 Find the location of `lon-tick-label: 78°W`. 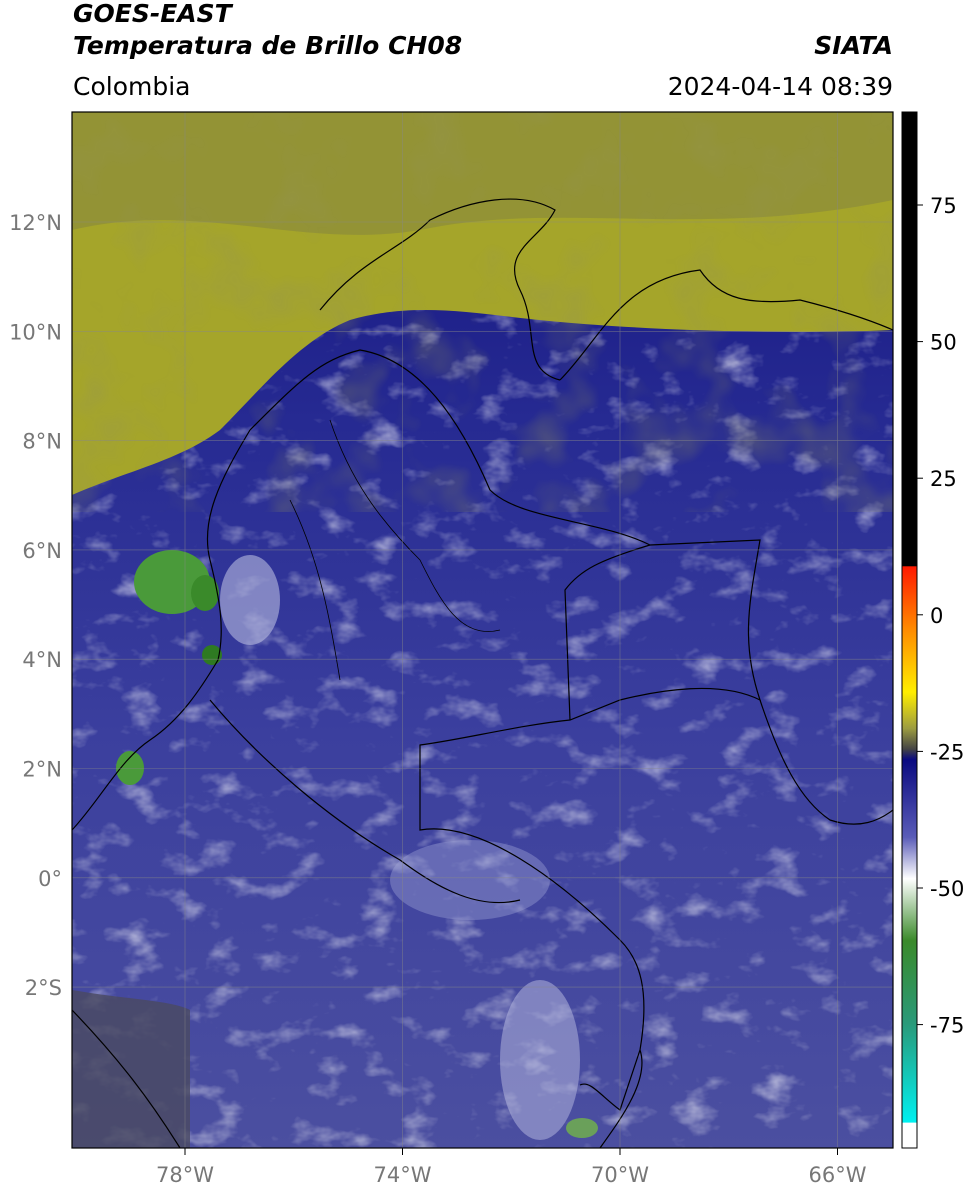

lon-tick-label: 78°W is located at coordinates (185, 1175).